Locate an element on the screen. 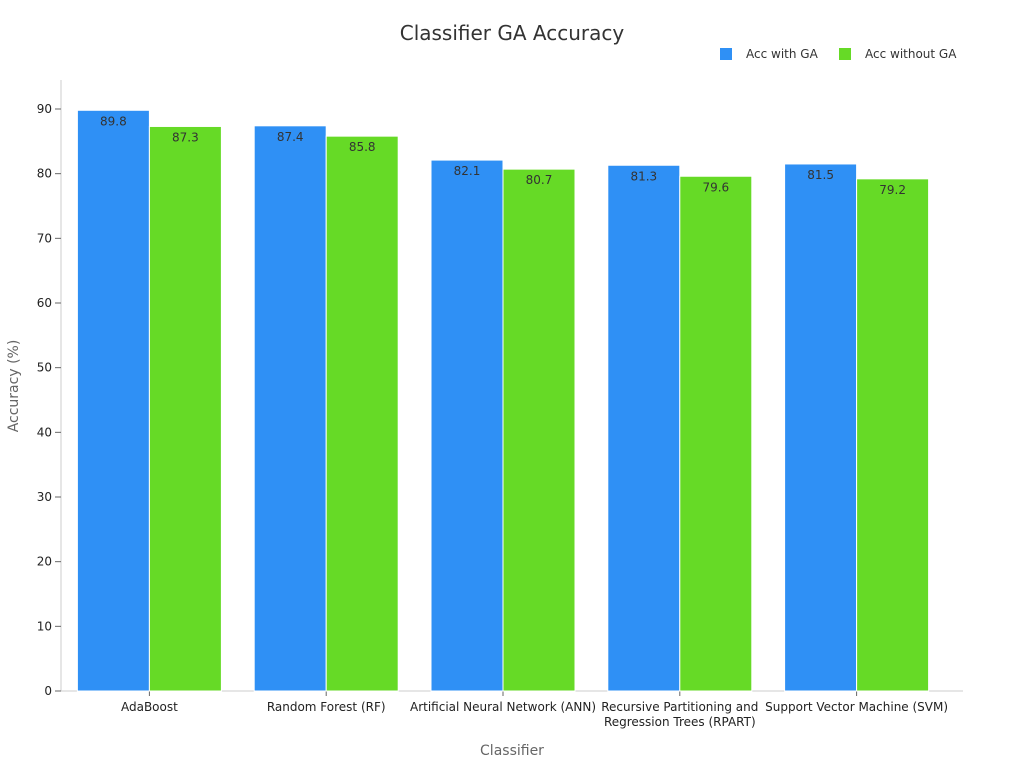 This screenshot has height=768, width=1024. chart-title: Classifier GA Accuracy is located at coordinates (512, 33).